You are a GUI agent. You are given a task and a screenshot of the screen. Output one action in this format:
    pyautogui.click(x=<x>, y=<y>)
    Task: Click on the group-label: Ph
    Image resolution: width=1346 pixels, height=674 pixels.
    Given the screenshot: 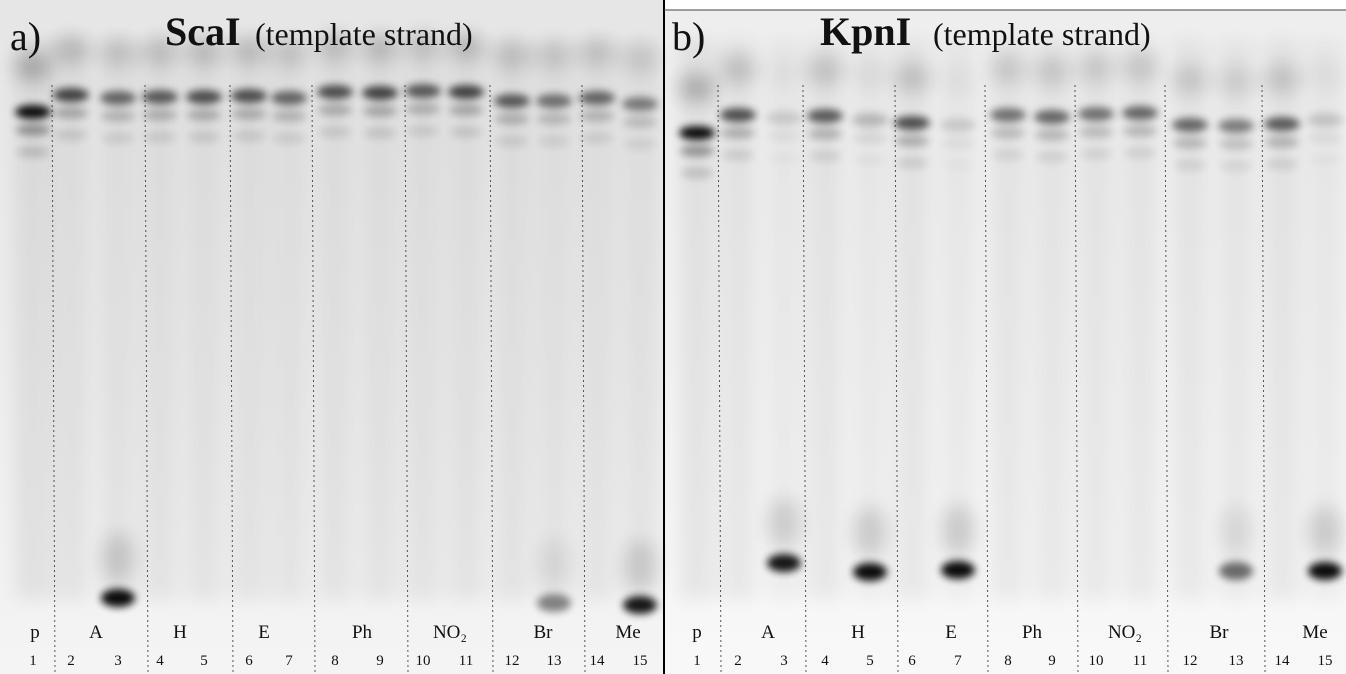 What is the action you would take?
    pyautogui.click(x=1032, y=632)
    